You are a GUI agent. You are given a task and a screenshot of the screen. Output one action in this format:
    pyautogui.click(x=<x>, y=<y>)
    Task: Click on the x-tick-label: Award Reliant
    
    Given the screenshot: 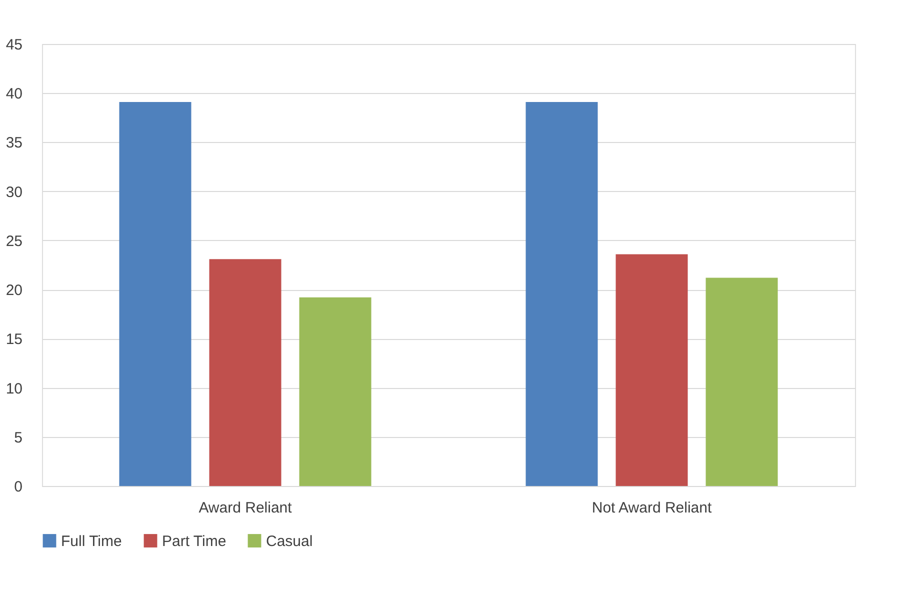 What is the action you would take?
    pyautogui.click(x=245, y=508)
    